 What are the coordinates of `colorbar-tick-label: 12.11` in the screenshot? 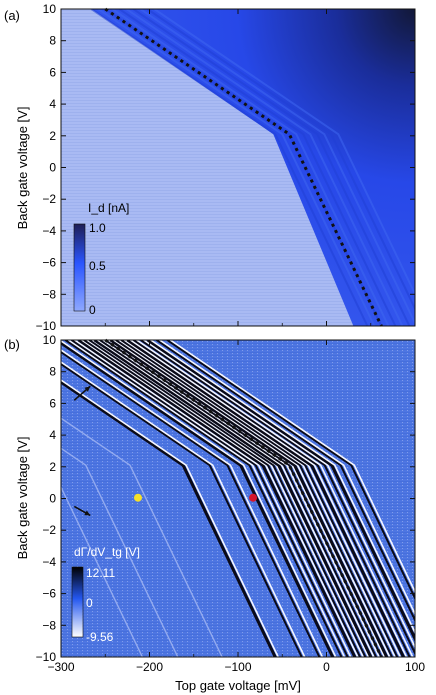 It's located at (100, 573).